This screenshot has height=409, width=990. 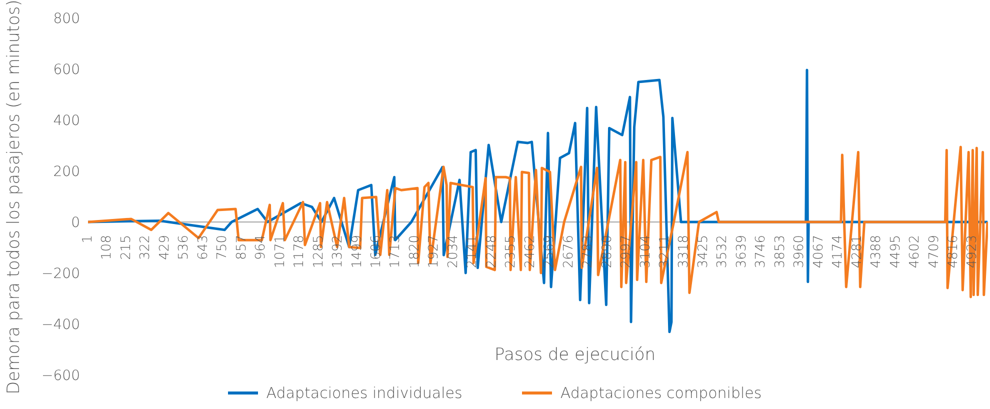 What do you see at coordinates (203, 247) in the screenshot?
I see `x-tick-label: 643` at bounding box center [203, 247].